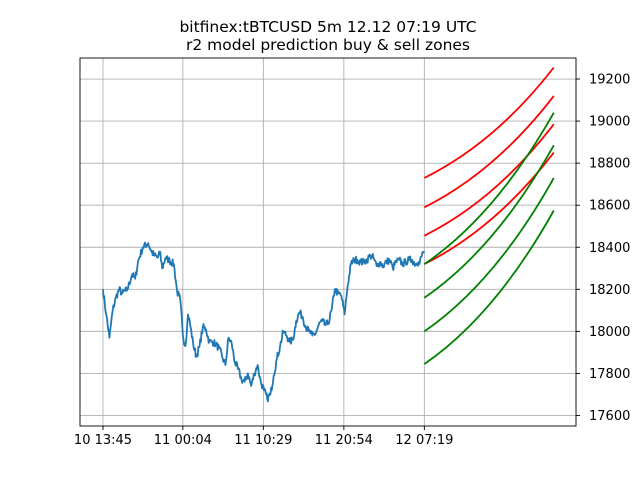  What do you see at coordinates (609, 206) in the screenshot?
I see `y-tick-label: 18600` at bounding box center [609, 206].